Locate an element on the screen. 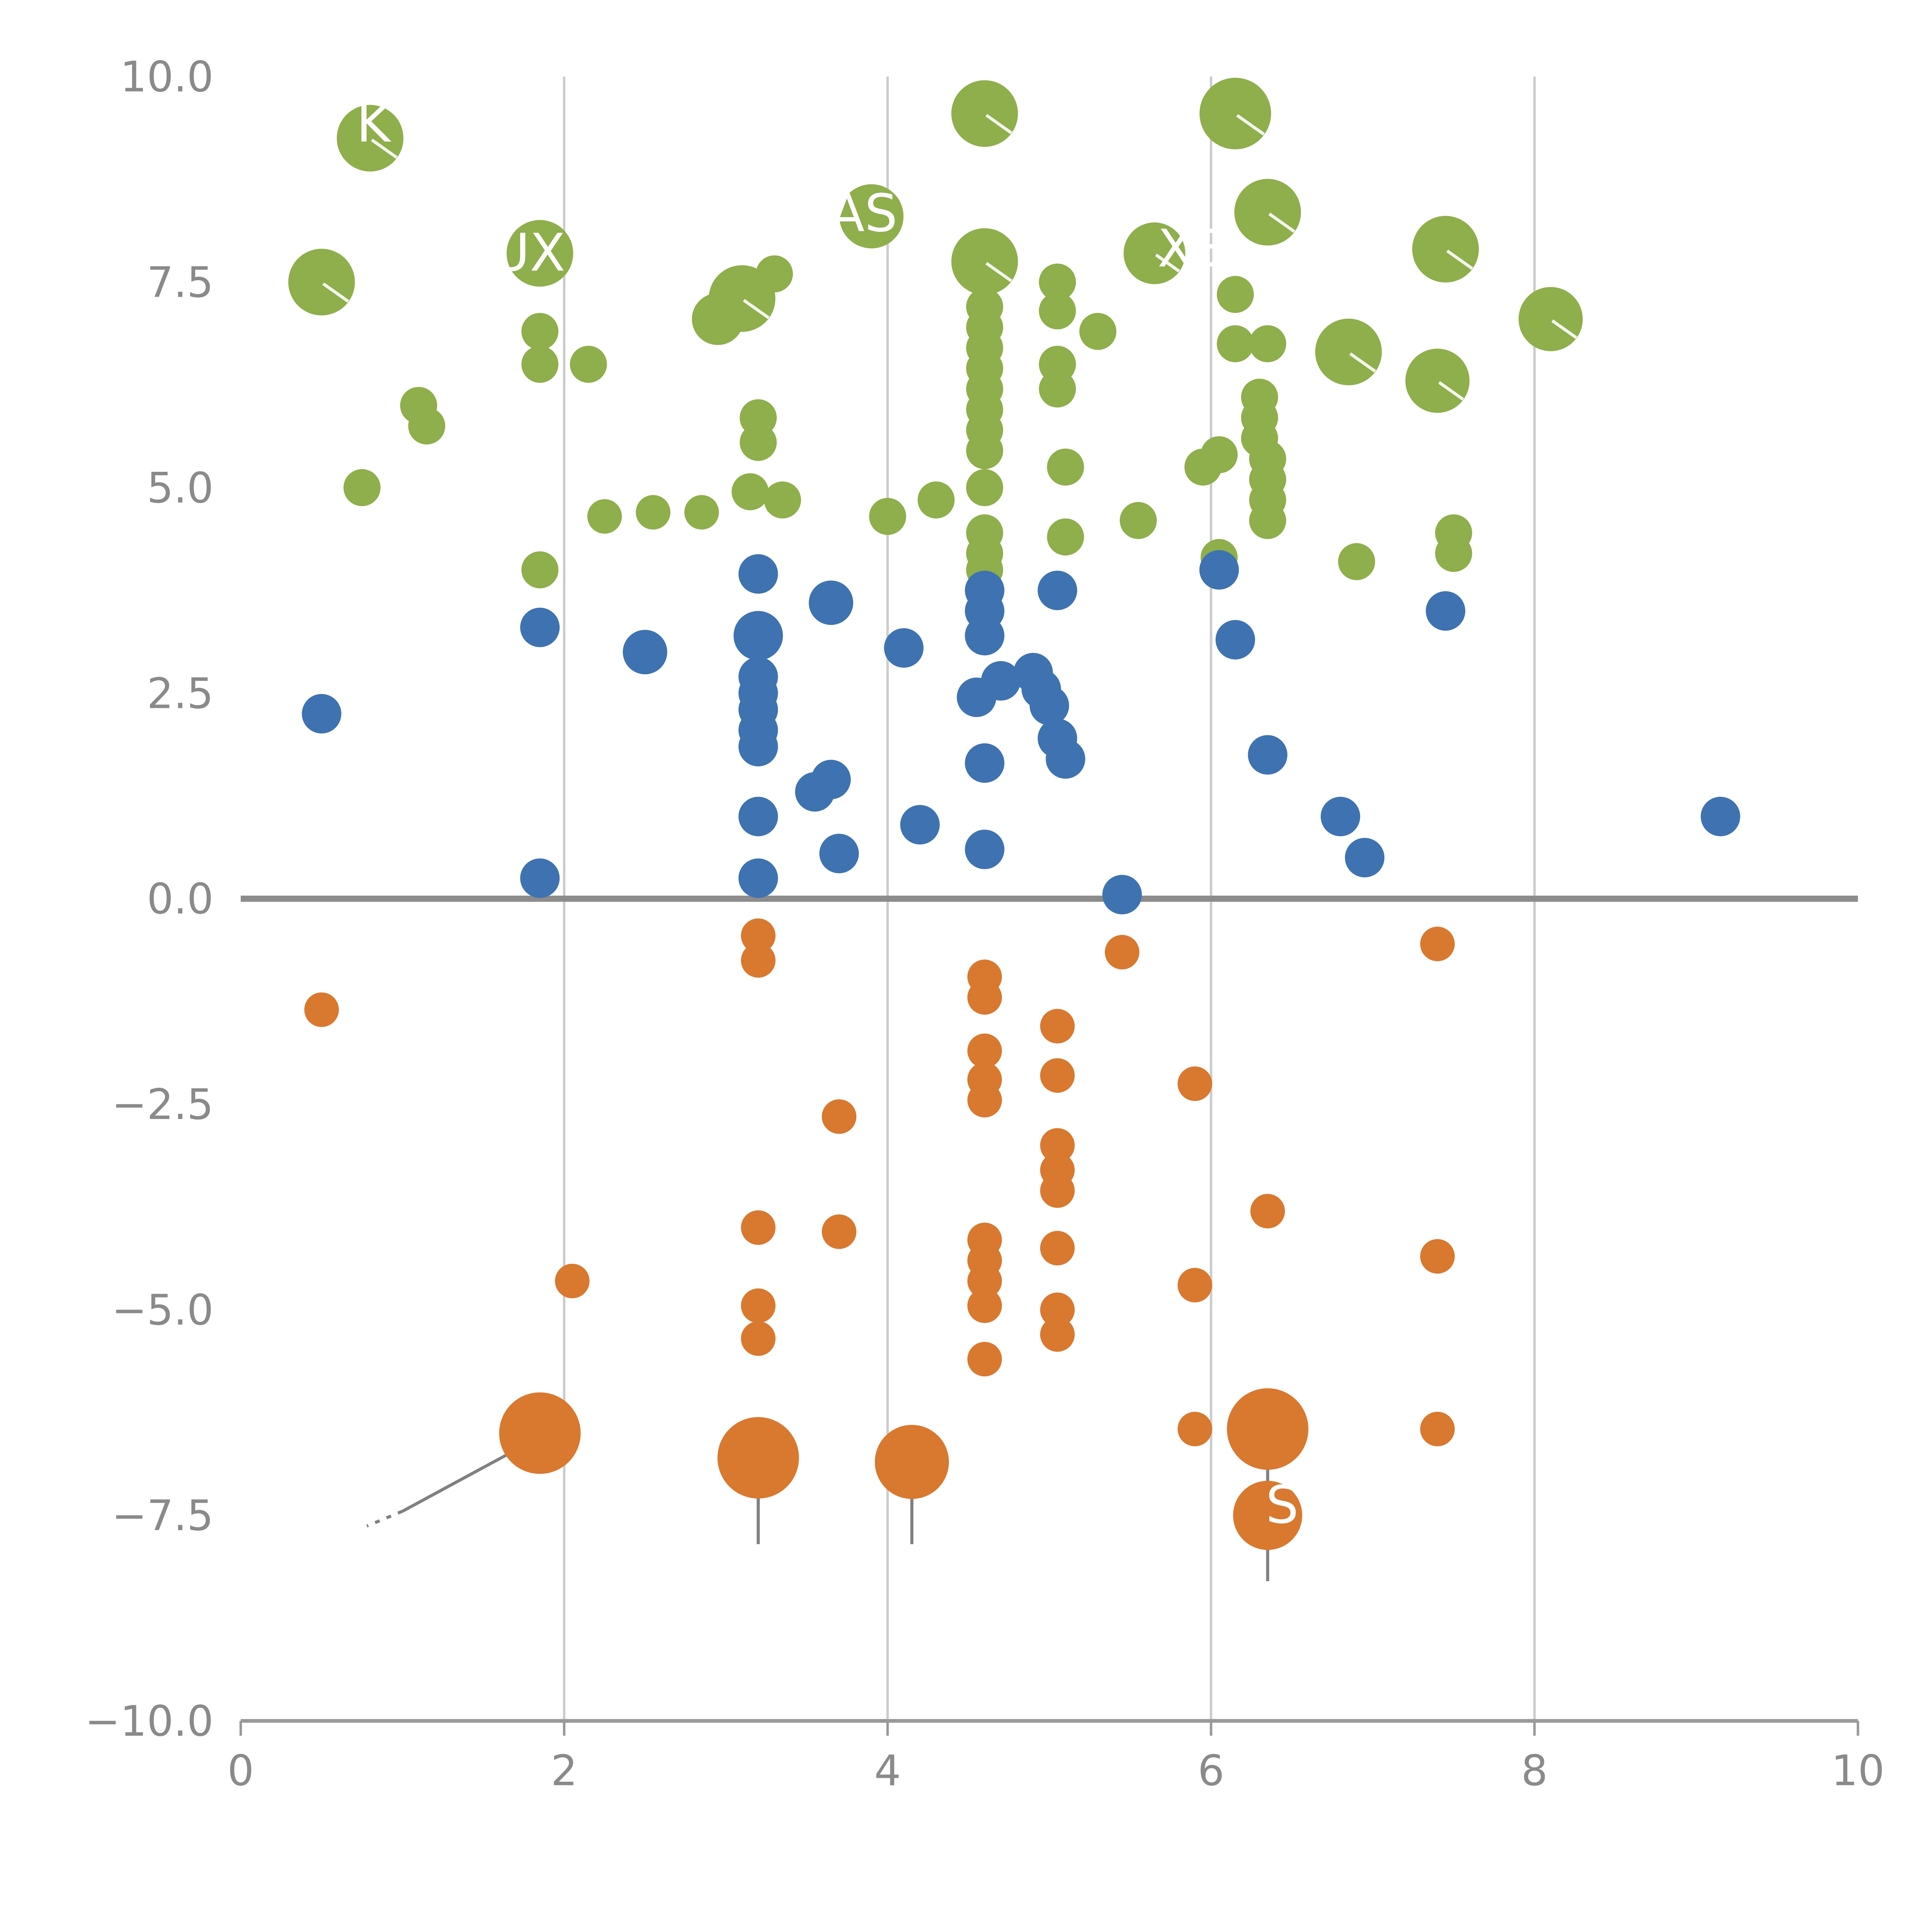 The width and height of the screenshot is (1932, 1932). y-tick-label: 5.0 is located at coordinates (181, 488).